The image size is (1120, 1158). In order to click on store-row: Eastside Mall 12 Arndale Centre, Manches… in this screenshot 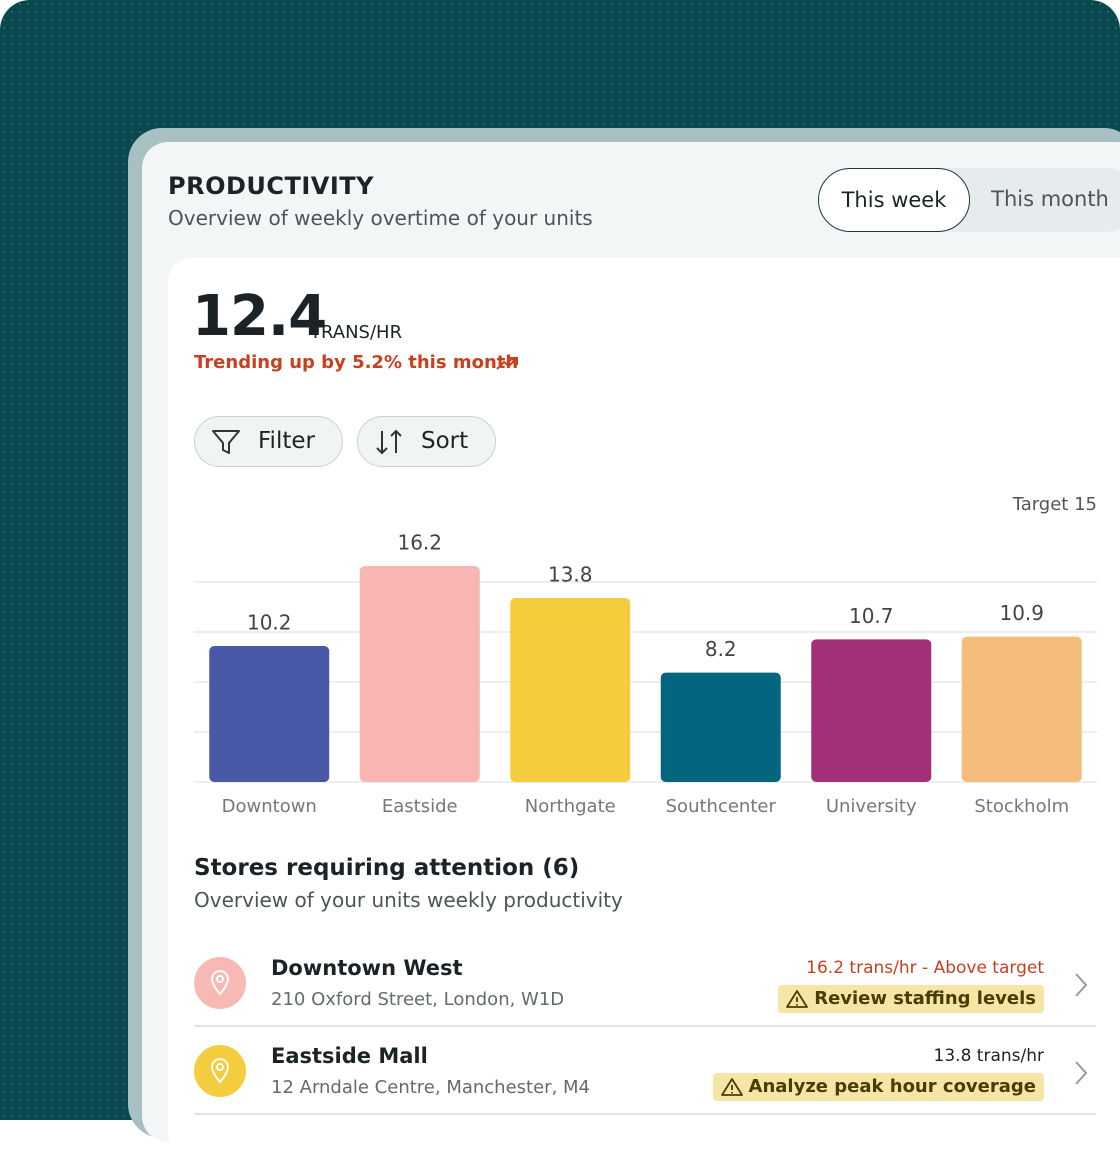, I will do `click(645, 1072)`.